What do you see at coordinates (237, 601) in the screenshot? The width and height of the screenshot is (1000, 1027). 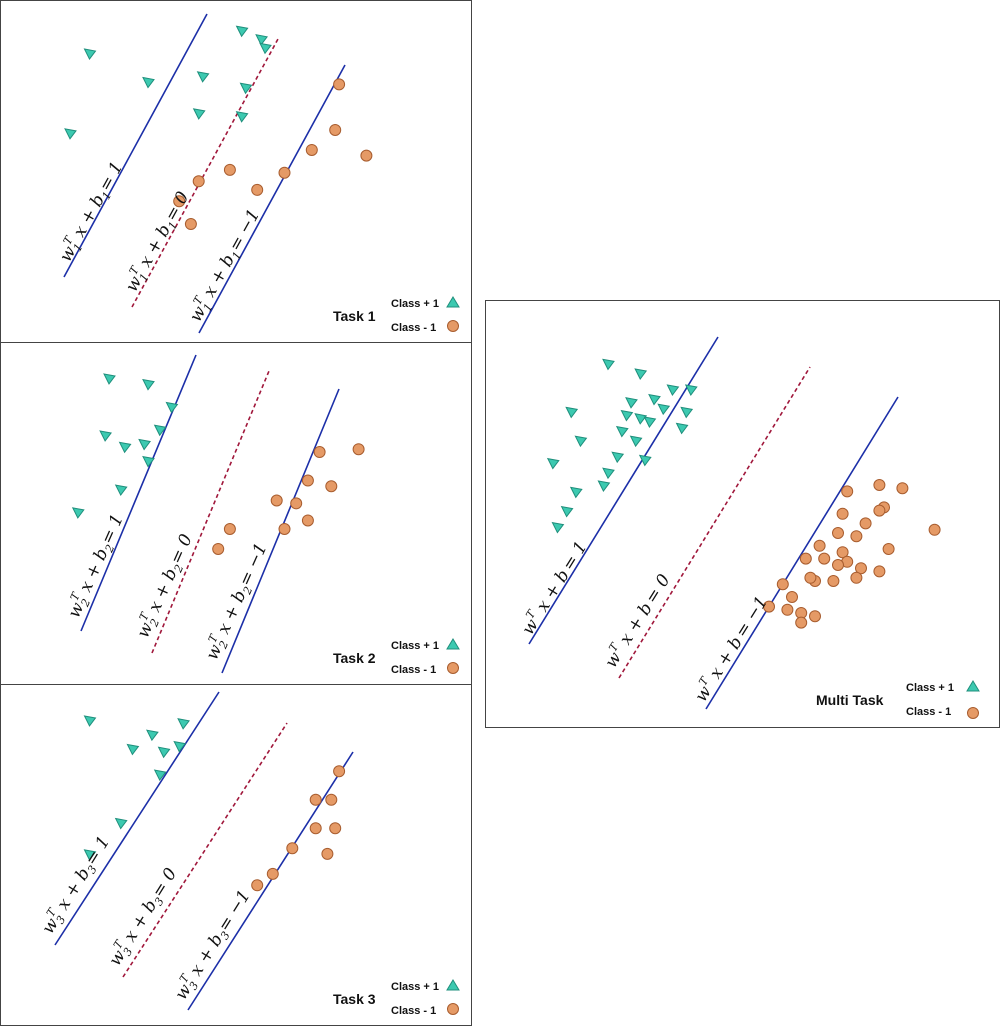 I see `equation-negative: w2T x + b2= −1` at bounding box center [237, 601].